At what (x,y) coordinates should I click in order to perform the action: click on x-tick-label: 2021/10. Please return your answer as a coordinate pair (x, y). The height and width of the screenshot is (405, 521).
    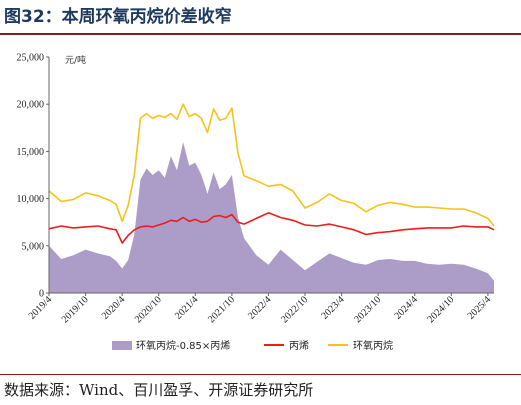
    Looking at the image, I should click on (221, 309).